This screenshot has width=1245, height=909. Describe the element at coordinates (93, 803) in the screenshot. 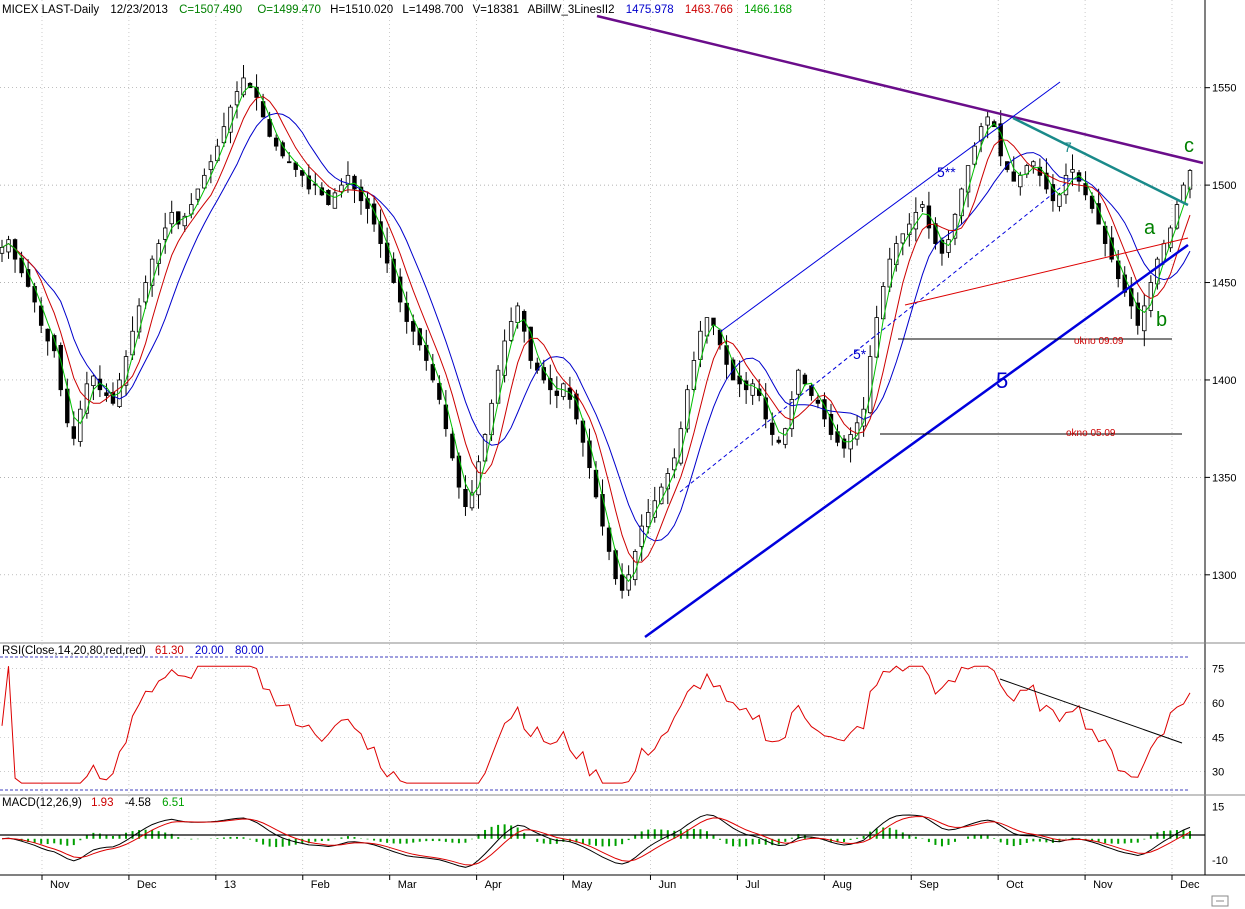

I see `macd-header: MACD(12,26,9) 1.93 -4.58 6.51` at that location.